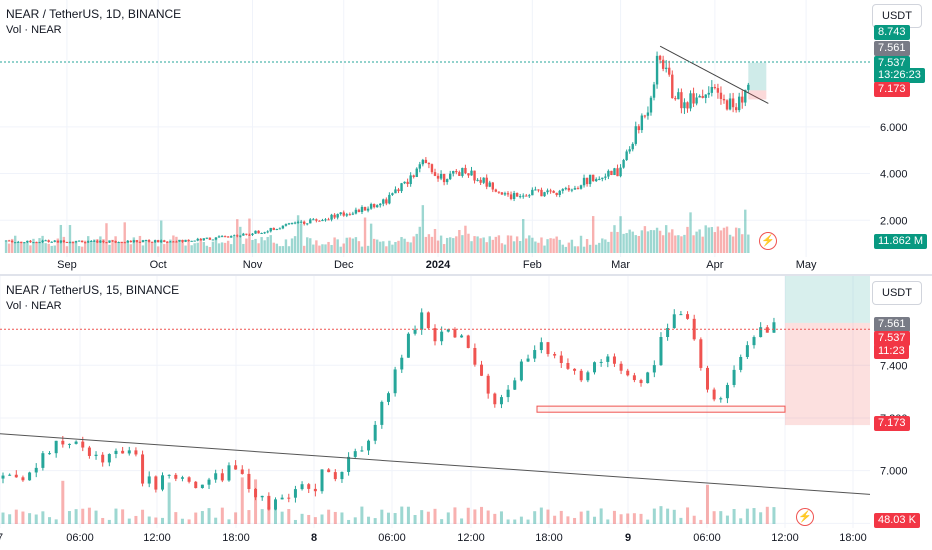 The width and height of the screenshot is (932, 550). Describe the element at coordinates (892, 423) in the screenshot. I see `intraday-stop-price-label: 7.173` at that location.